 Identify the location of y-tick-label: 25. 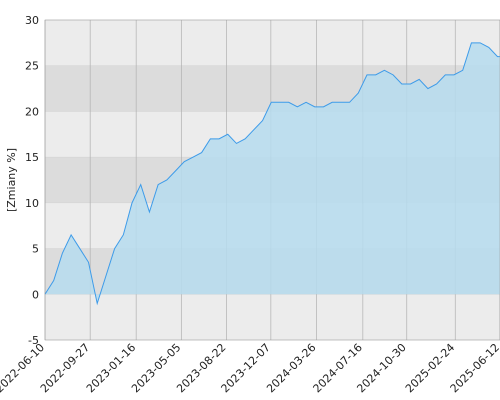
(32, 66).